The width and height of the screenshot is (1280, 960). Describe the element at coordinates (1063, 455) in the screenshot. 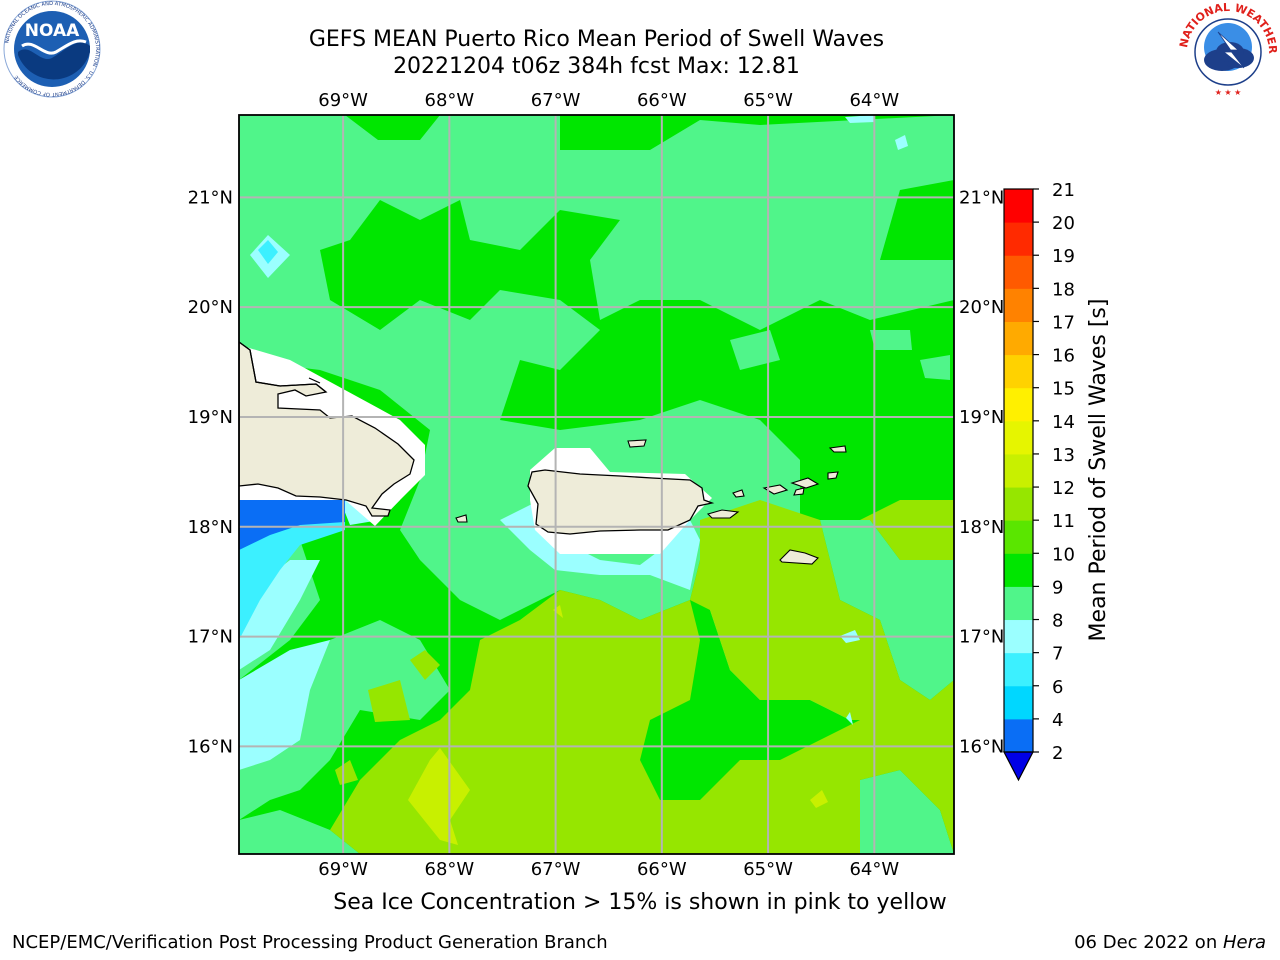

I see `colorbar-tick-label: 13` at that location.